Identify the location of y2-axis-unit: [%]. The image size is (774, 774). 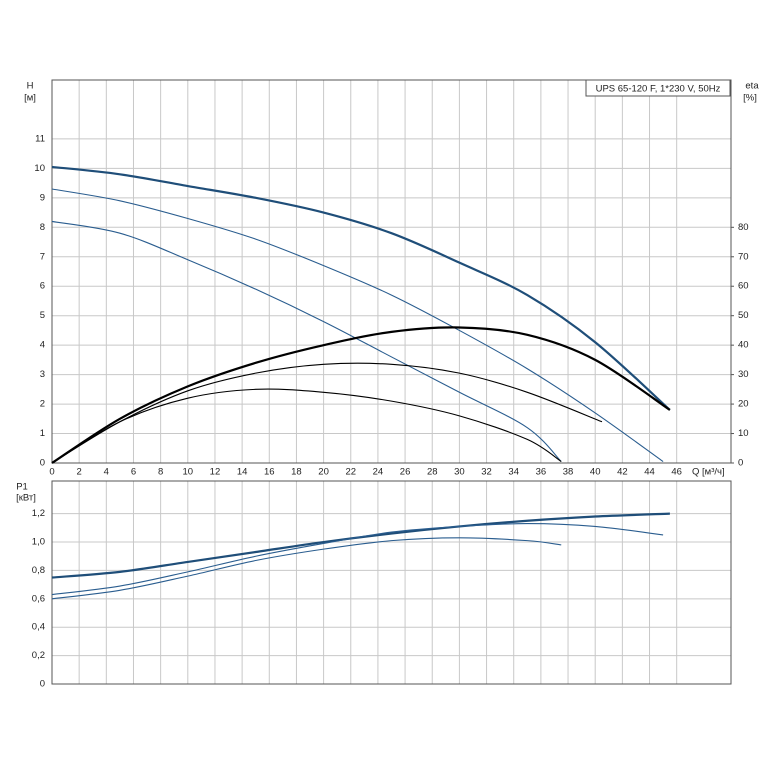
(750, 98).